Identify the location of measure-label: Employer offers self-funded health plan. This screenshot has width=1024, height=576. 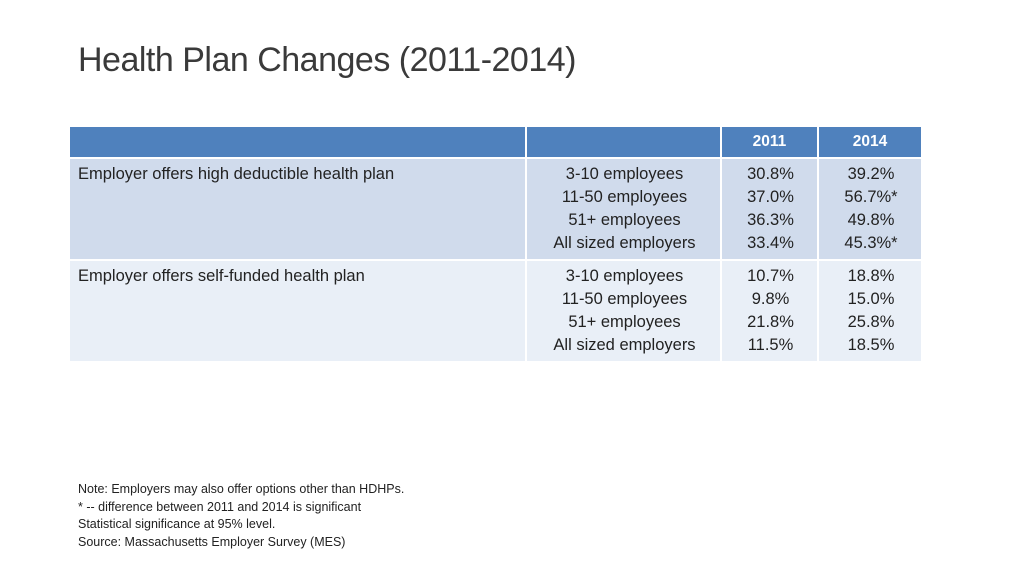
(221, 276).